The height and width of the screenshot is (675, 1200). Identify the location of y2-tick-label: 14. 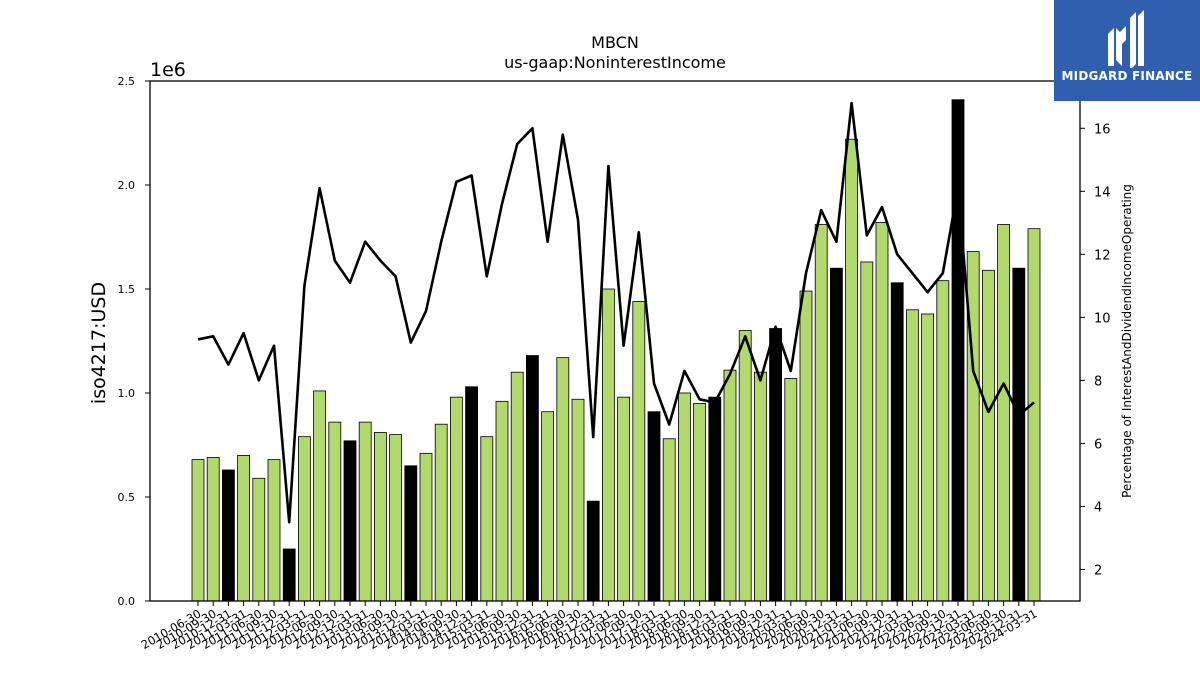
(1102, 192).